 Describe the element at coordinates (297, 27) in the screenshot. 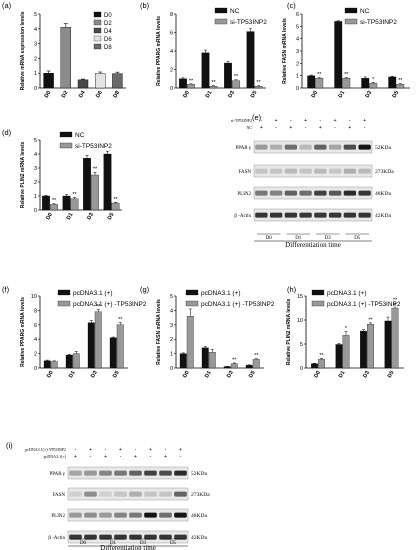

I see `y-tick-label: 5` at that location.